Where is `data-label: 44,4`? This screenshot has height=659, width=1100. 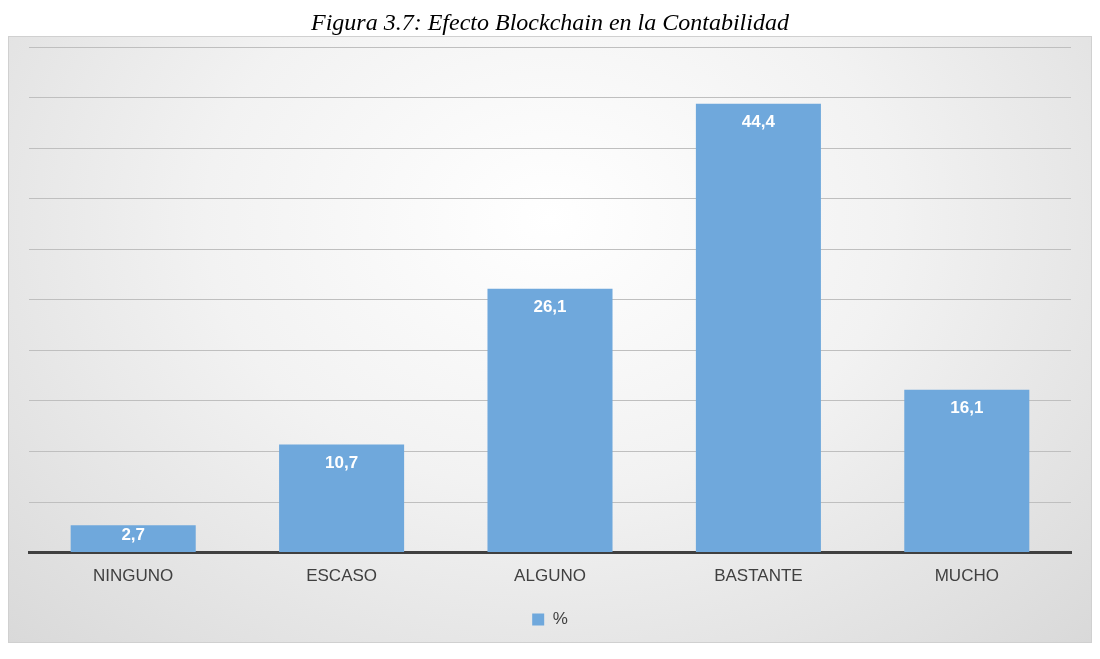
data-label: 44,4 is located at coordinates (758, 121).